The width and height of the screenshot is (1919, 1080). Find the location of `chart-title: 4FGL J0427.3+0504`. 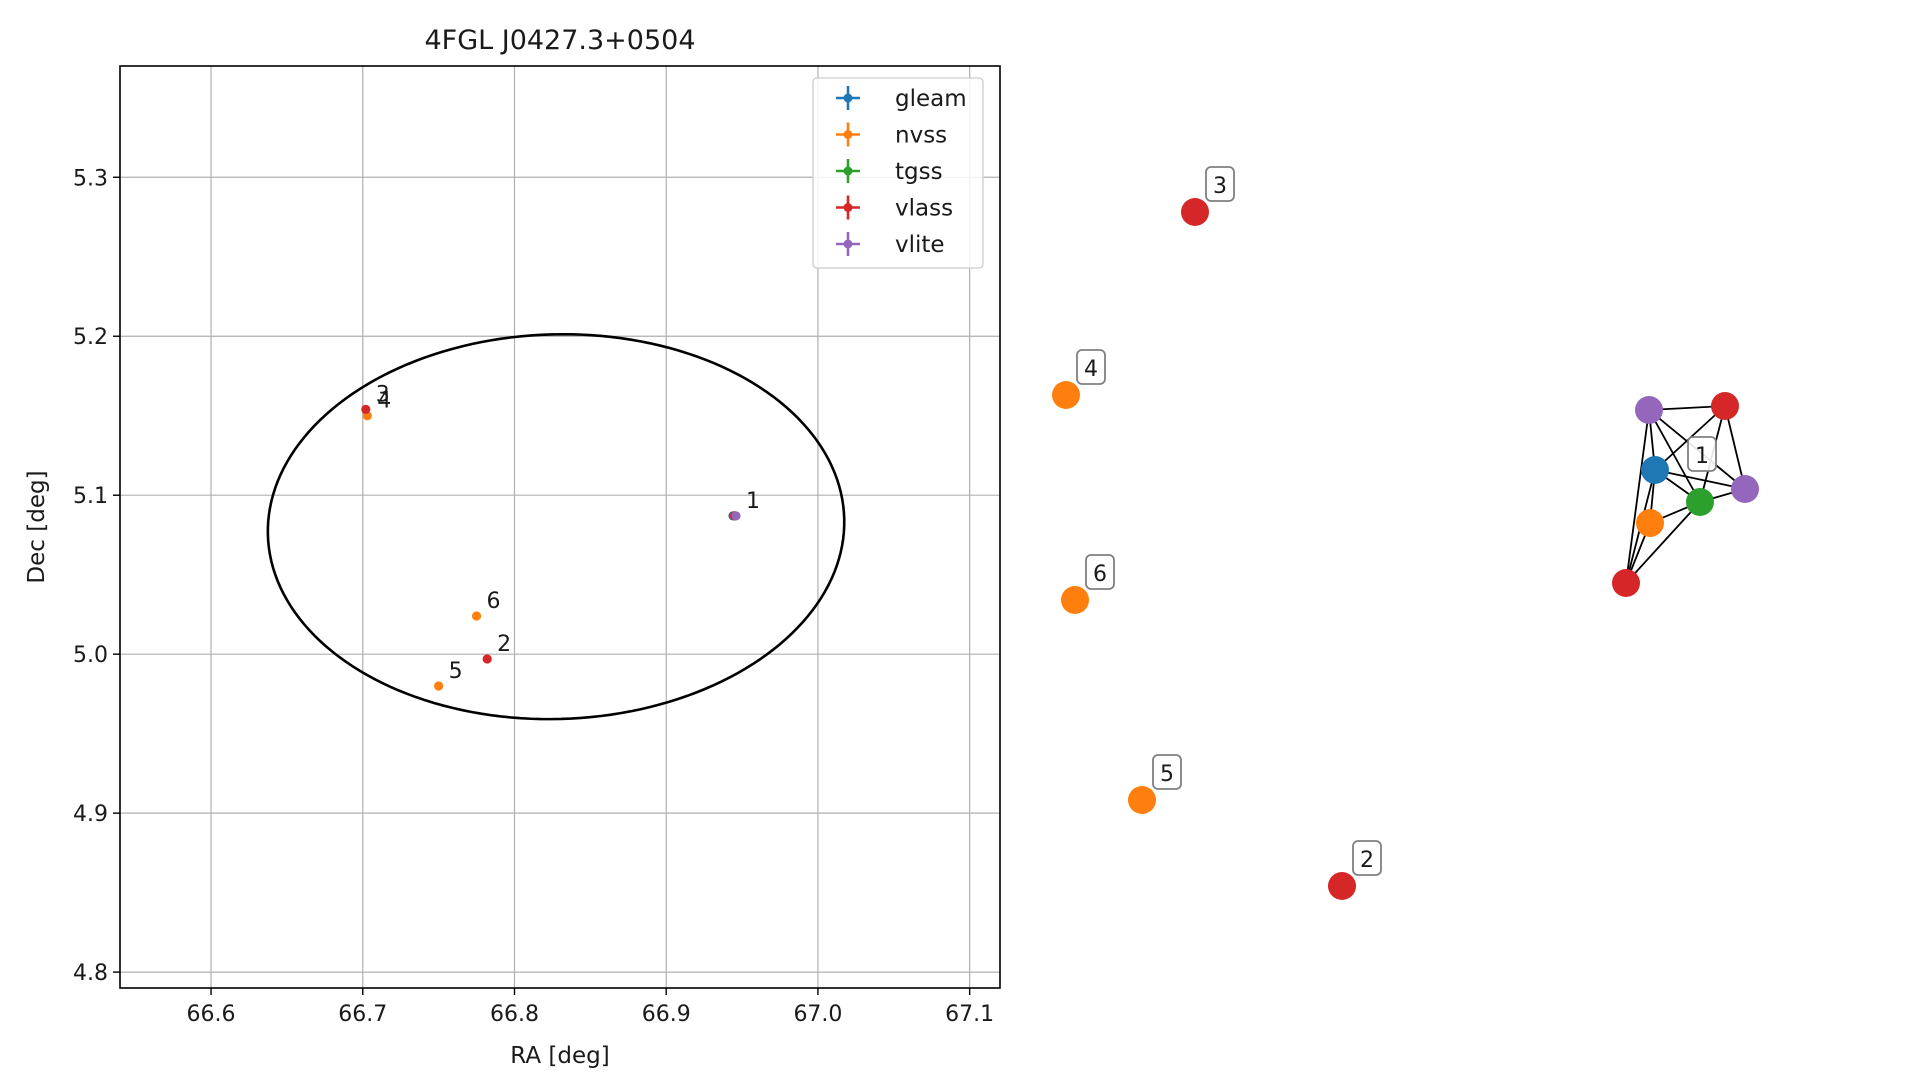

chart-title: 4FGL J0427.3+0504 is located at coordinates (559, 40).